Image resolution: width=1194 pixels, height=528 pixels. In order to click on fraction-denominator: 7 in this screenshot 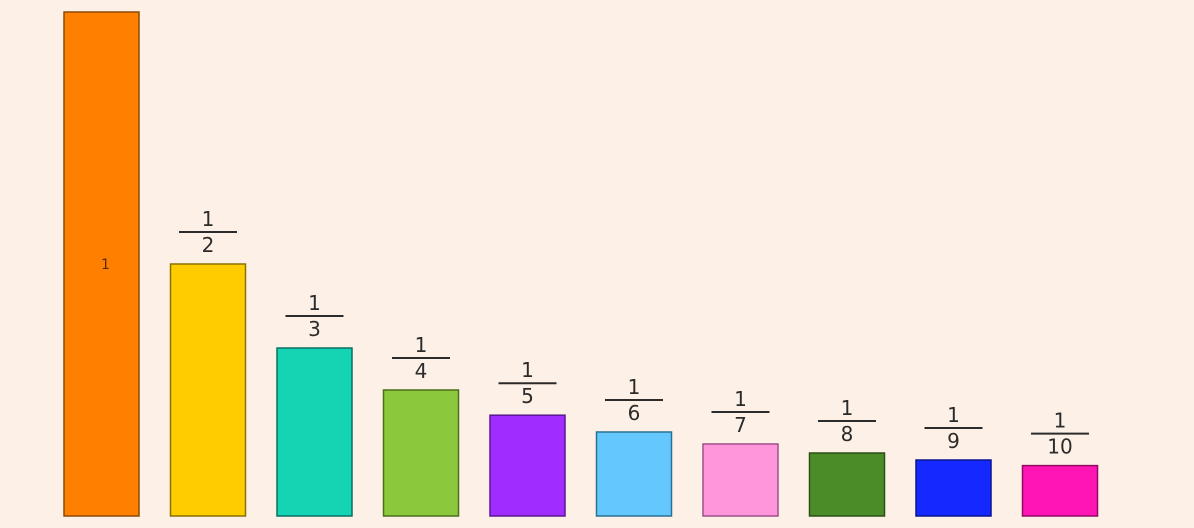, I will do `click(740, 425)`.